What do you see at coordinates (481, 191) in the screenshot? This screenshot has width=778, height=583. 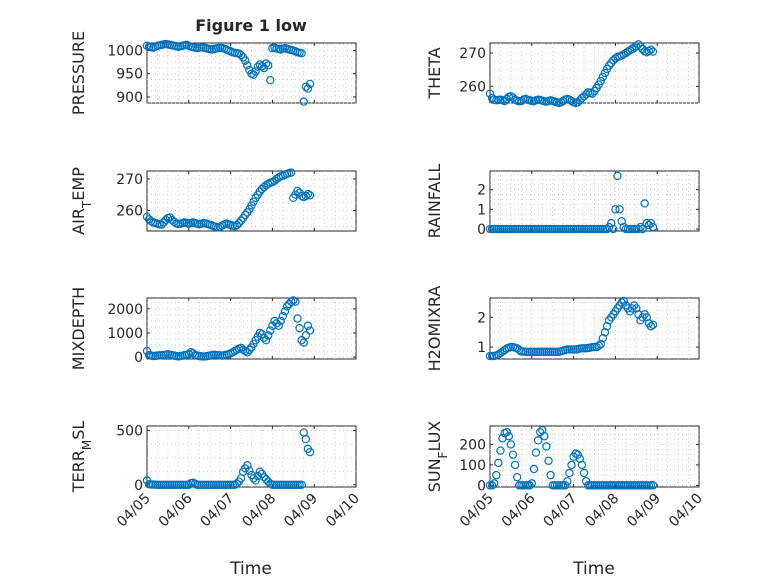 I see `y-tick-label: 2` at bounding box center [481, 191].